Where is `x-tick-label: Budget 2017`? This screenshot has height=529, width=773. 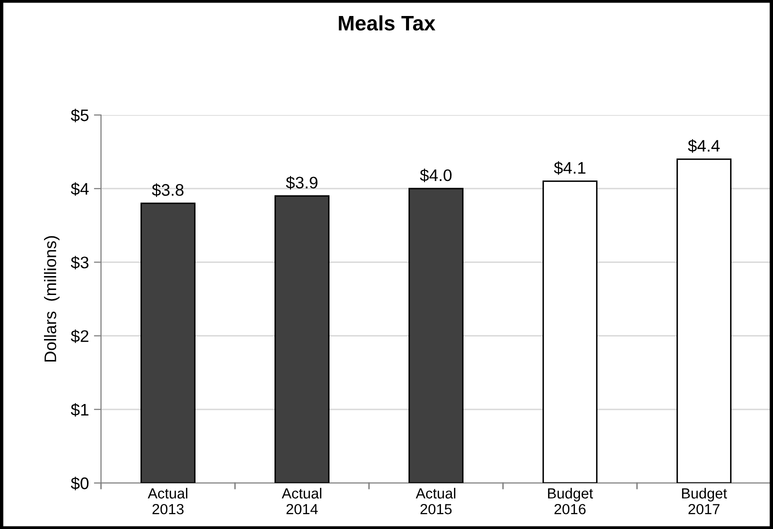 x-tick-label: Budget 2017 is located at coordinates (705, 501).